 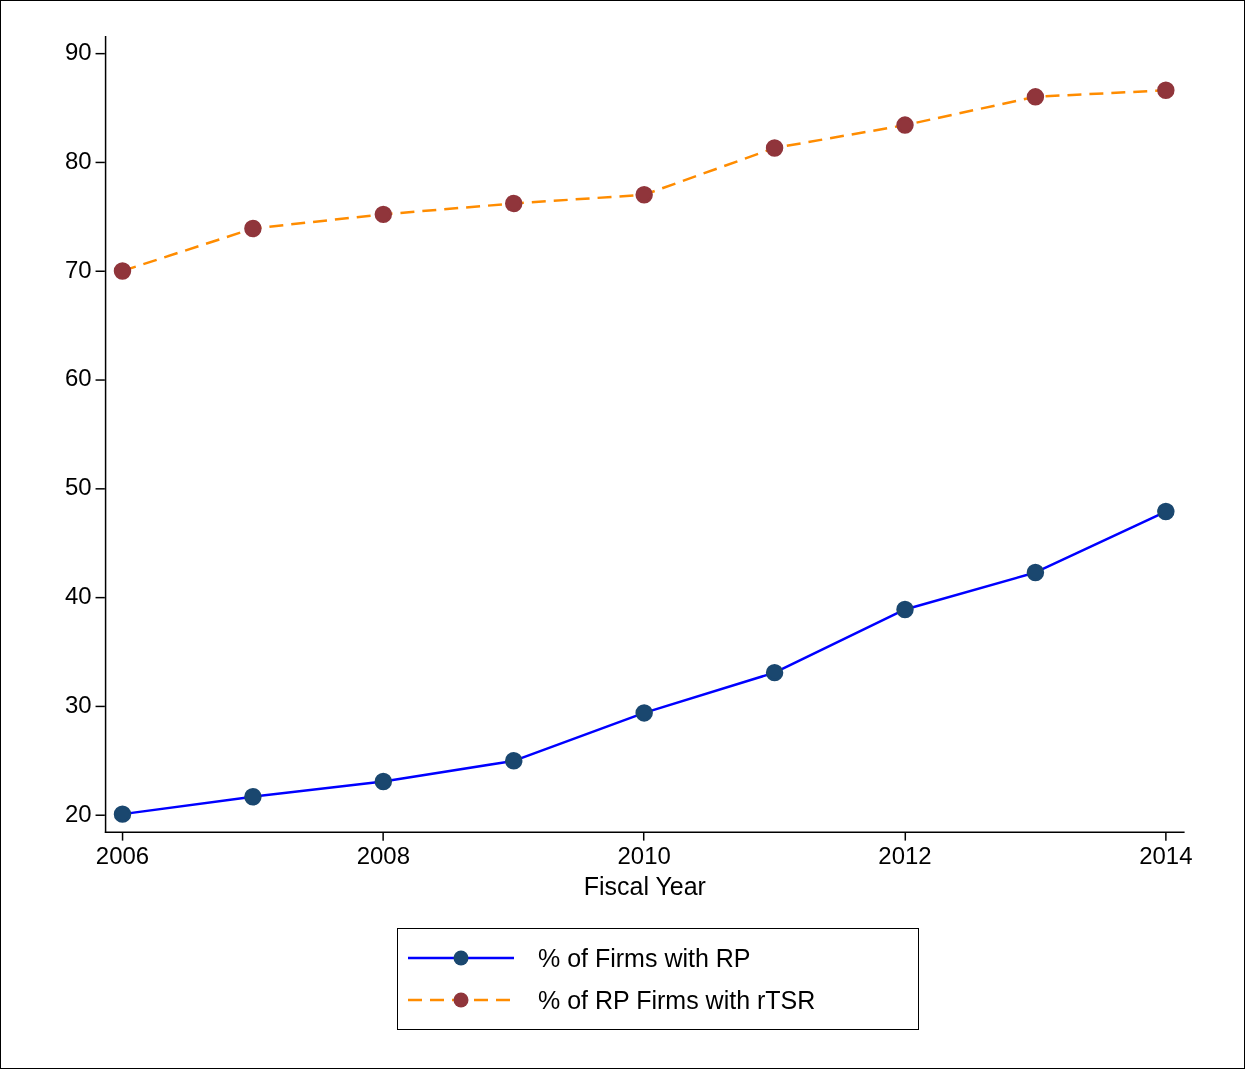 What do you see at coordinates (905, 855) in the screenshot?
I see `x-tick-label: 2012` at bounding box center [905, 855].